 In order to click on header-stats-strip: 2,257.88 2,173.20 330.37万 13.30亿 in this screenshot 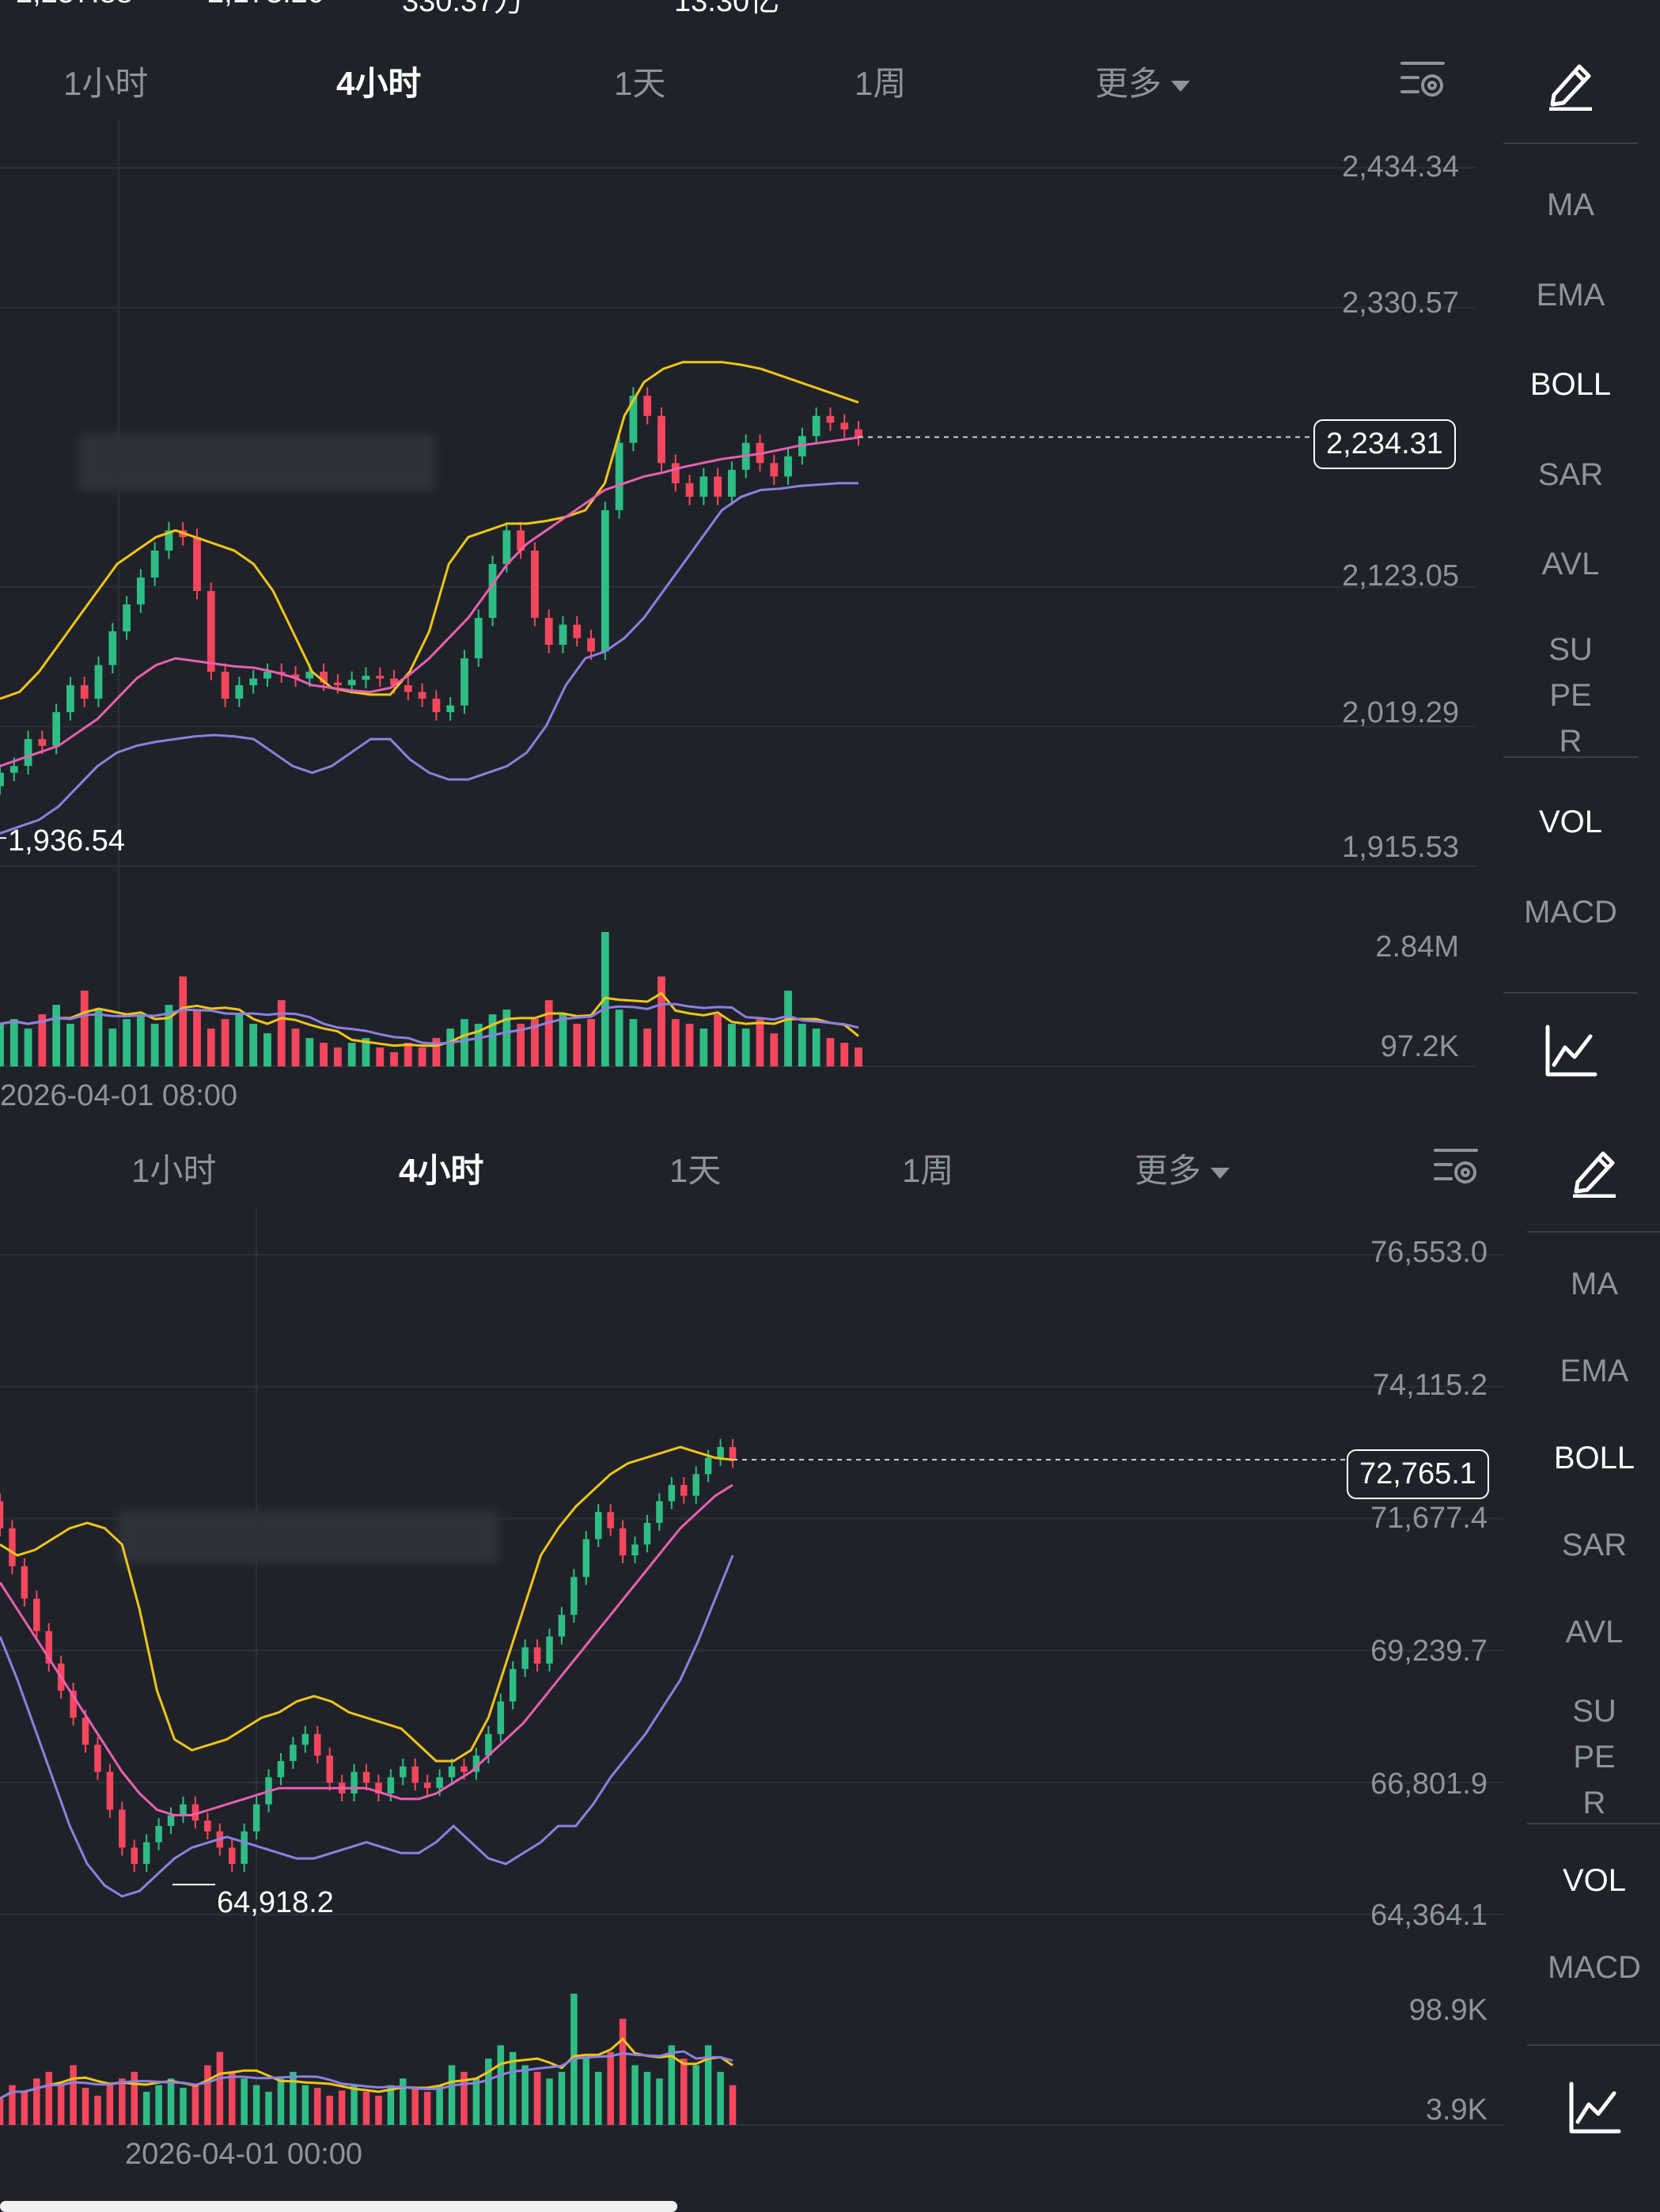, I will do `click(435, 9)`.